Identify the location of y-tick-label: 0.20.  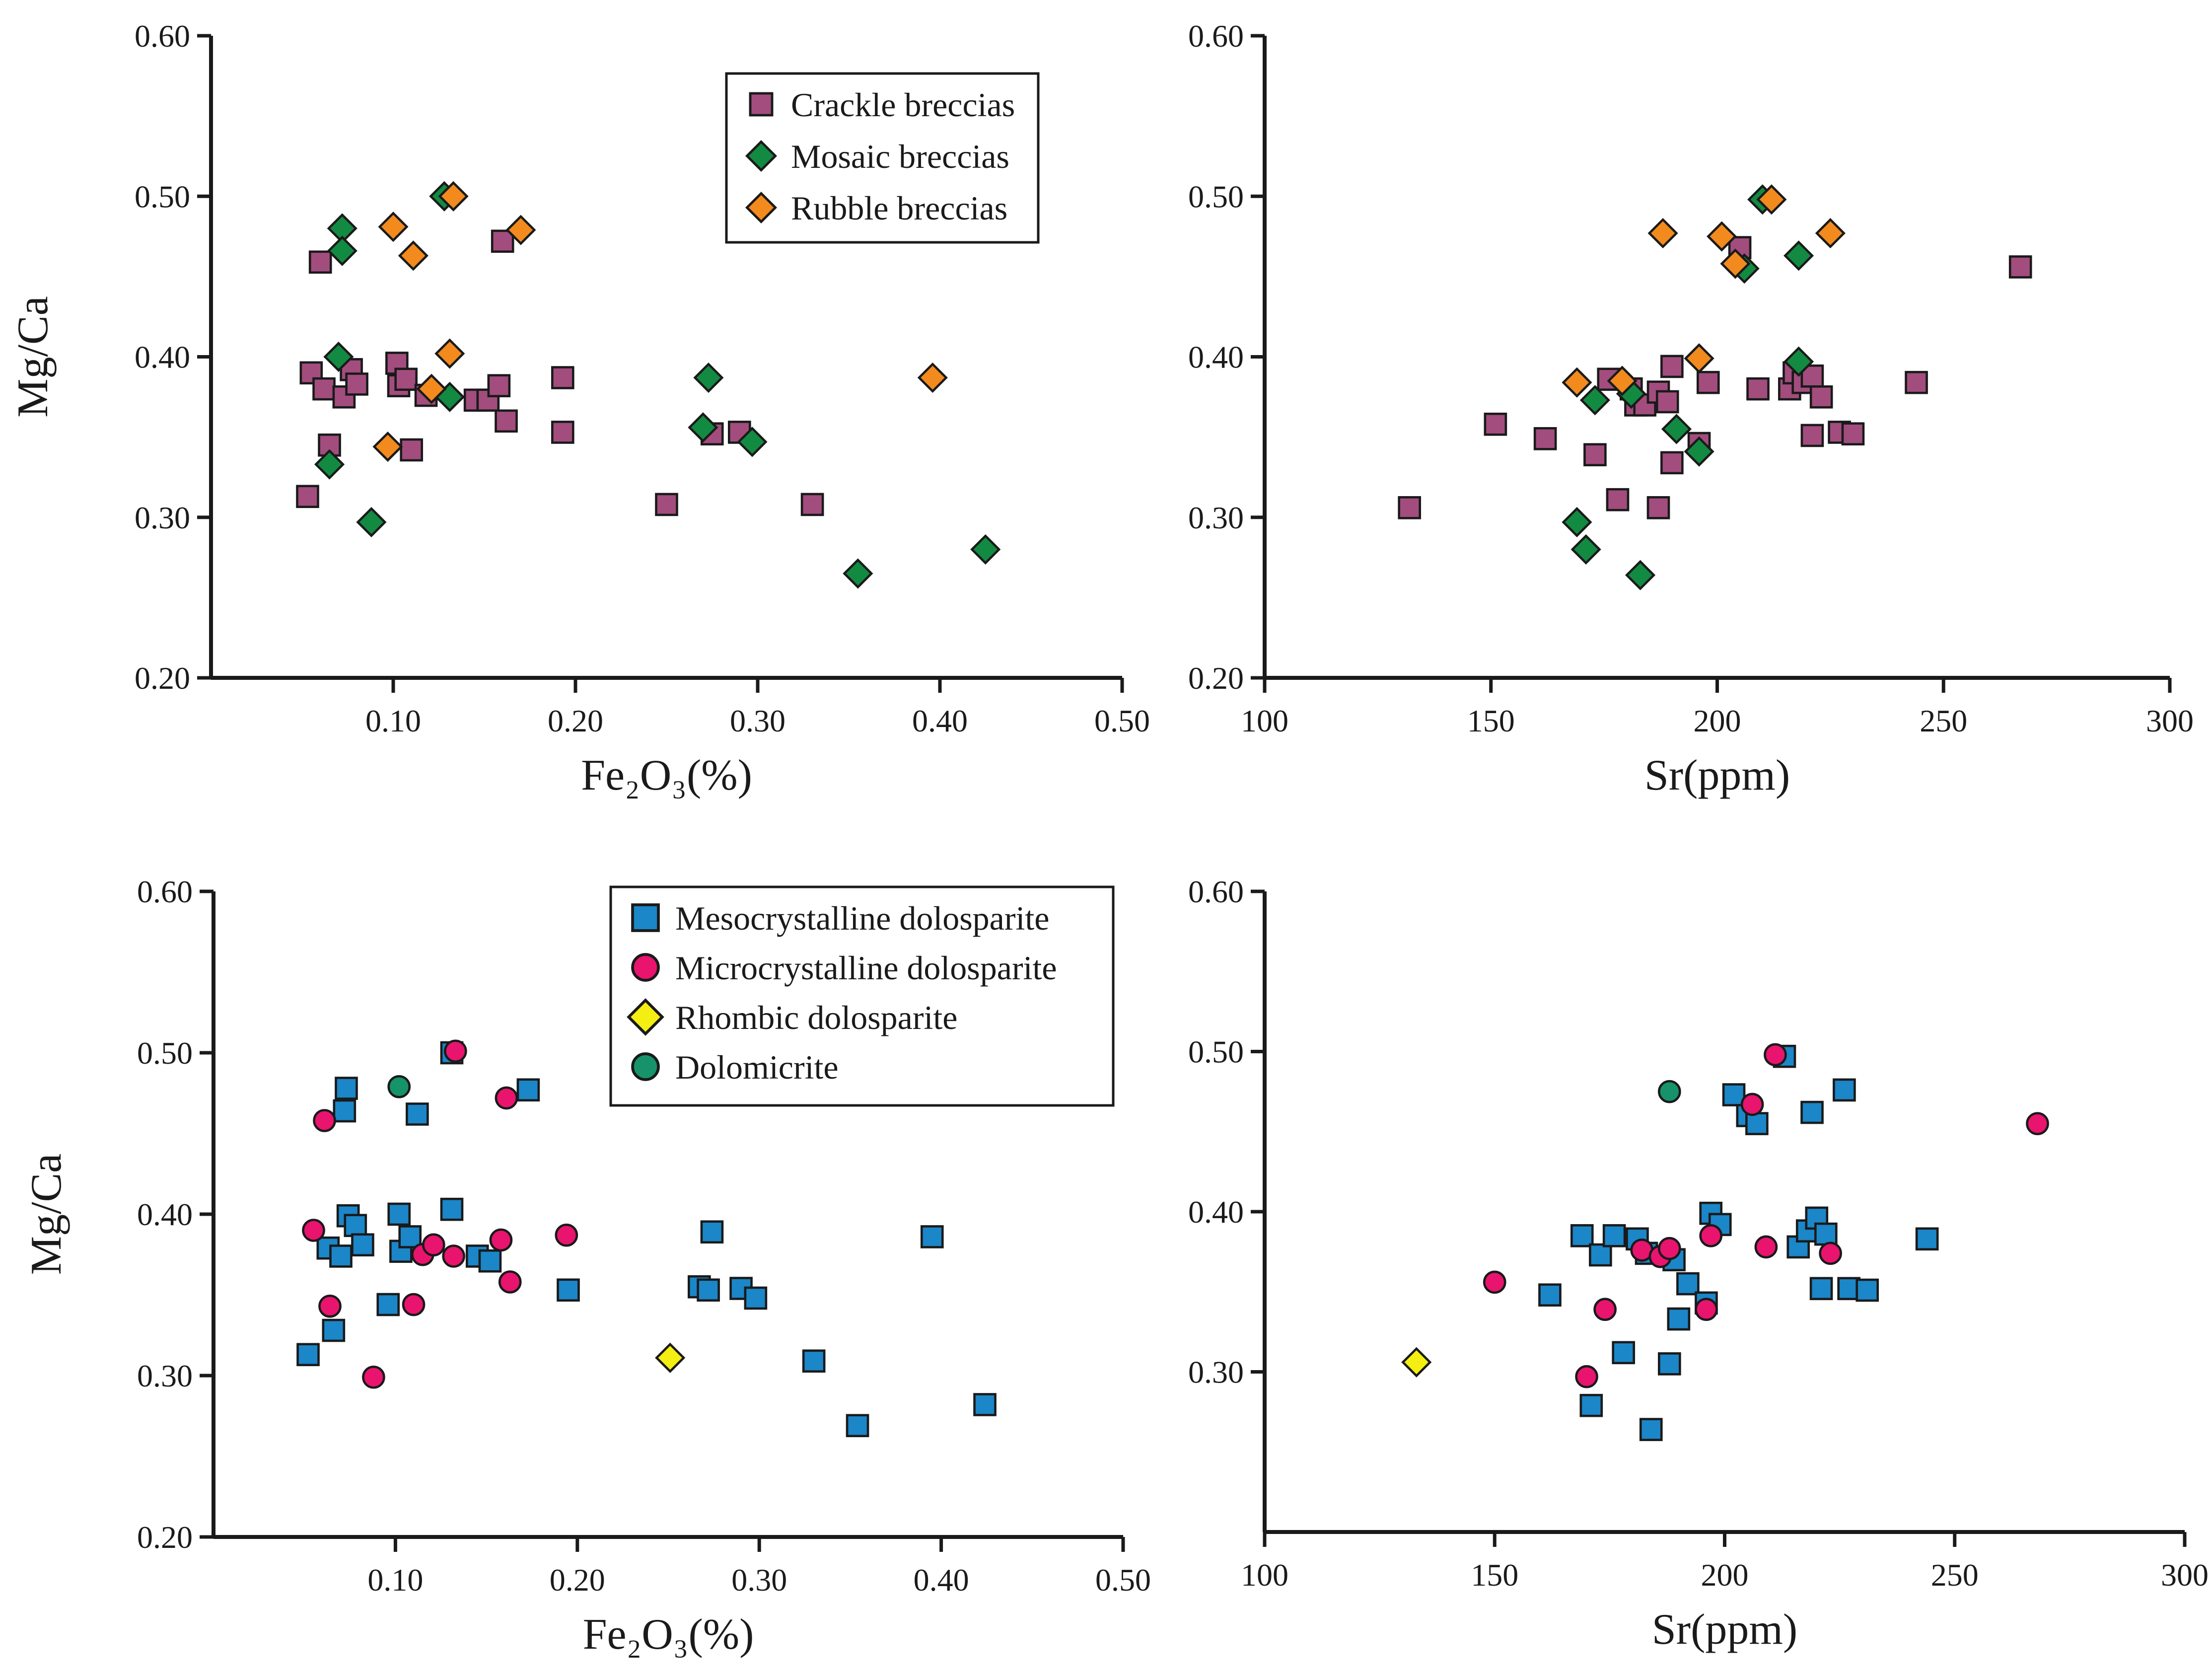
(165, 1537).